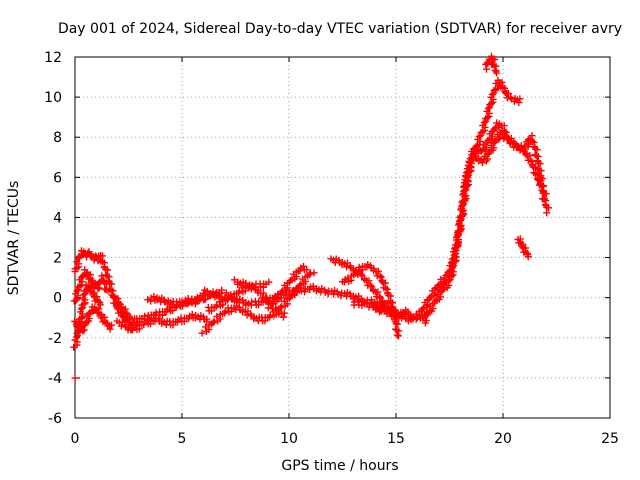 This screenshot has width=640, height=480. What do you see at coordinates (339, 466) in the screenshot?
I see `x-axis-label: GPS time / hours` at bounding box center [339, 466].